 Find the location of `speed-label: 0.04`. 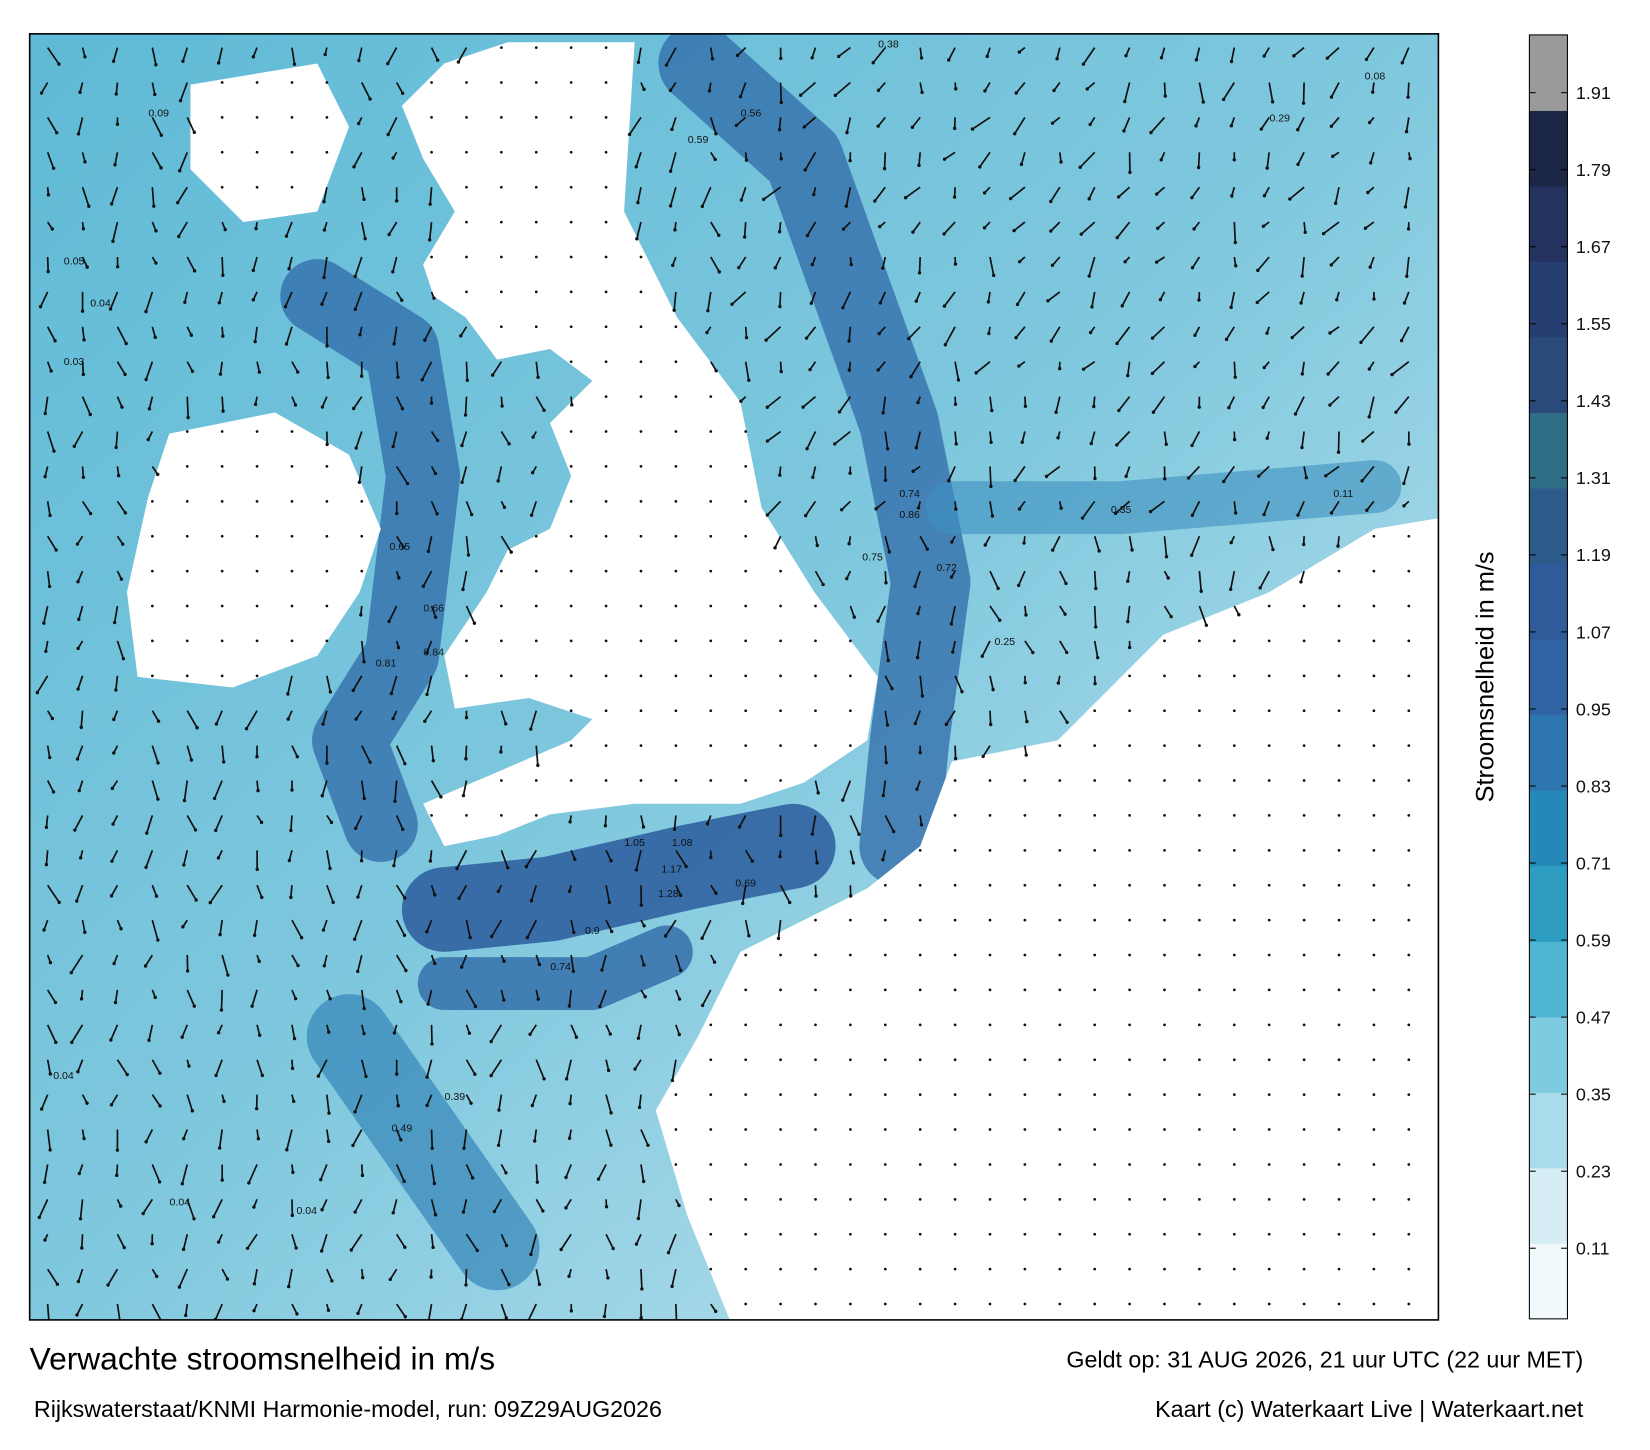

speed-label: 0.04 is located at coordinates (100, 304).